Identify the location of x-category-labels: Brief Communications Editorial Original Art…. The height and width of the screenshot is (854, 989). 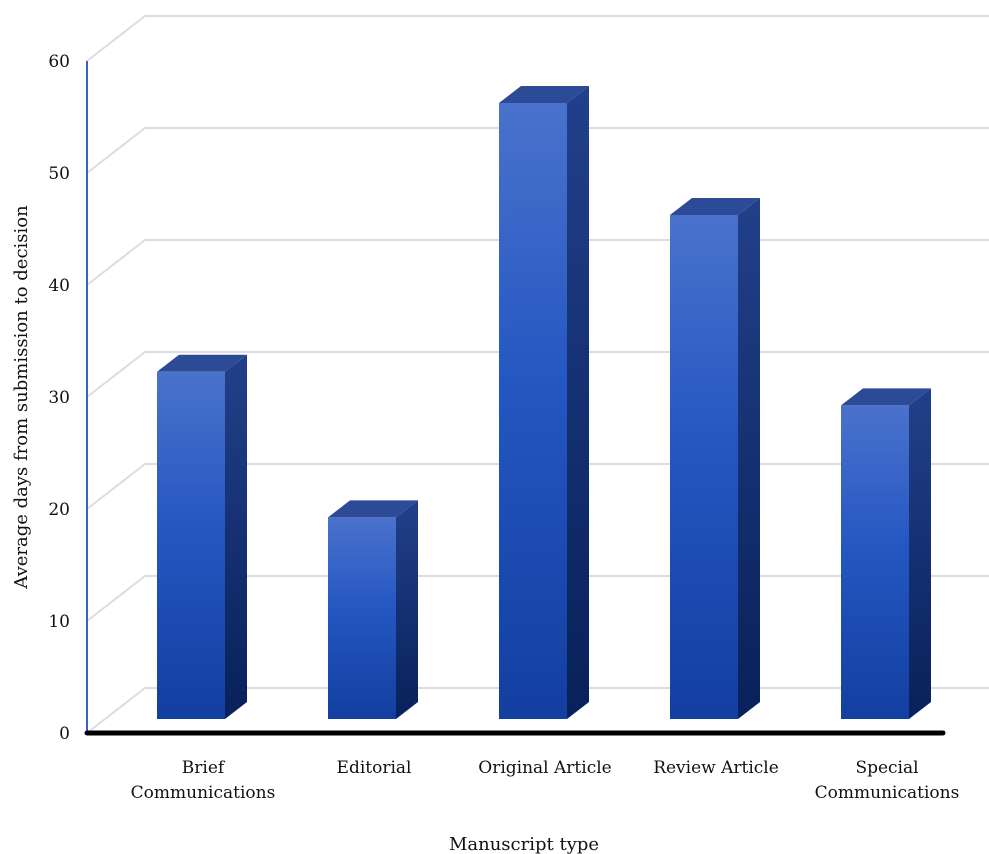
(545, 780).